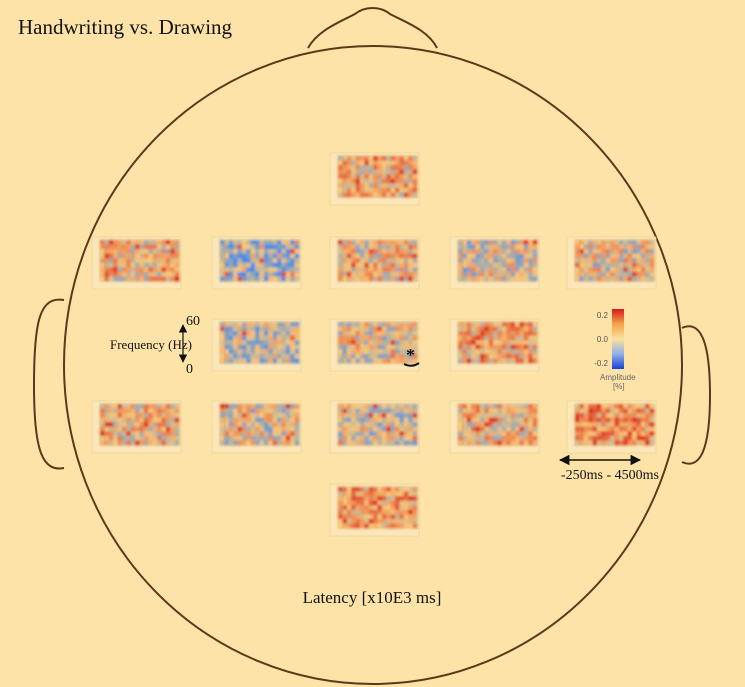 This screenshot has width=745, height=687. I want to click on map-cells, so click(615, 261).